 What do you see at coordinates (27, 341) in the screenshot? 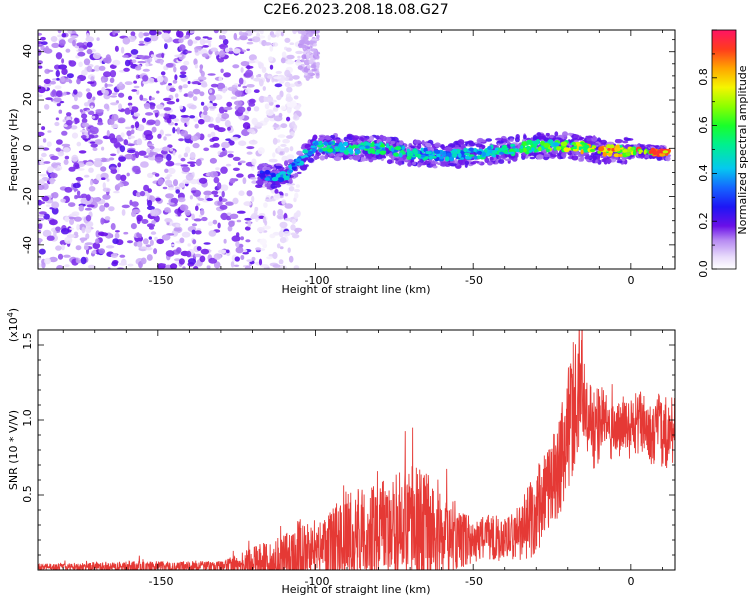
I see `bottom-y-tick-label: 1.5` at bounding box center [27, 341].